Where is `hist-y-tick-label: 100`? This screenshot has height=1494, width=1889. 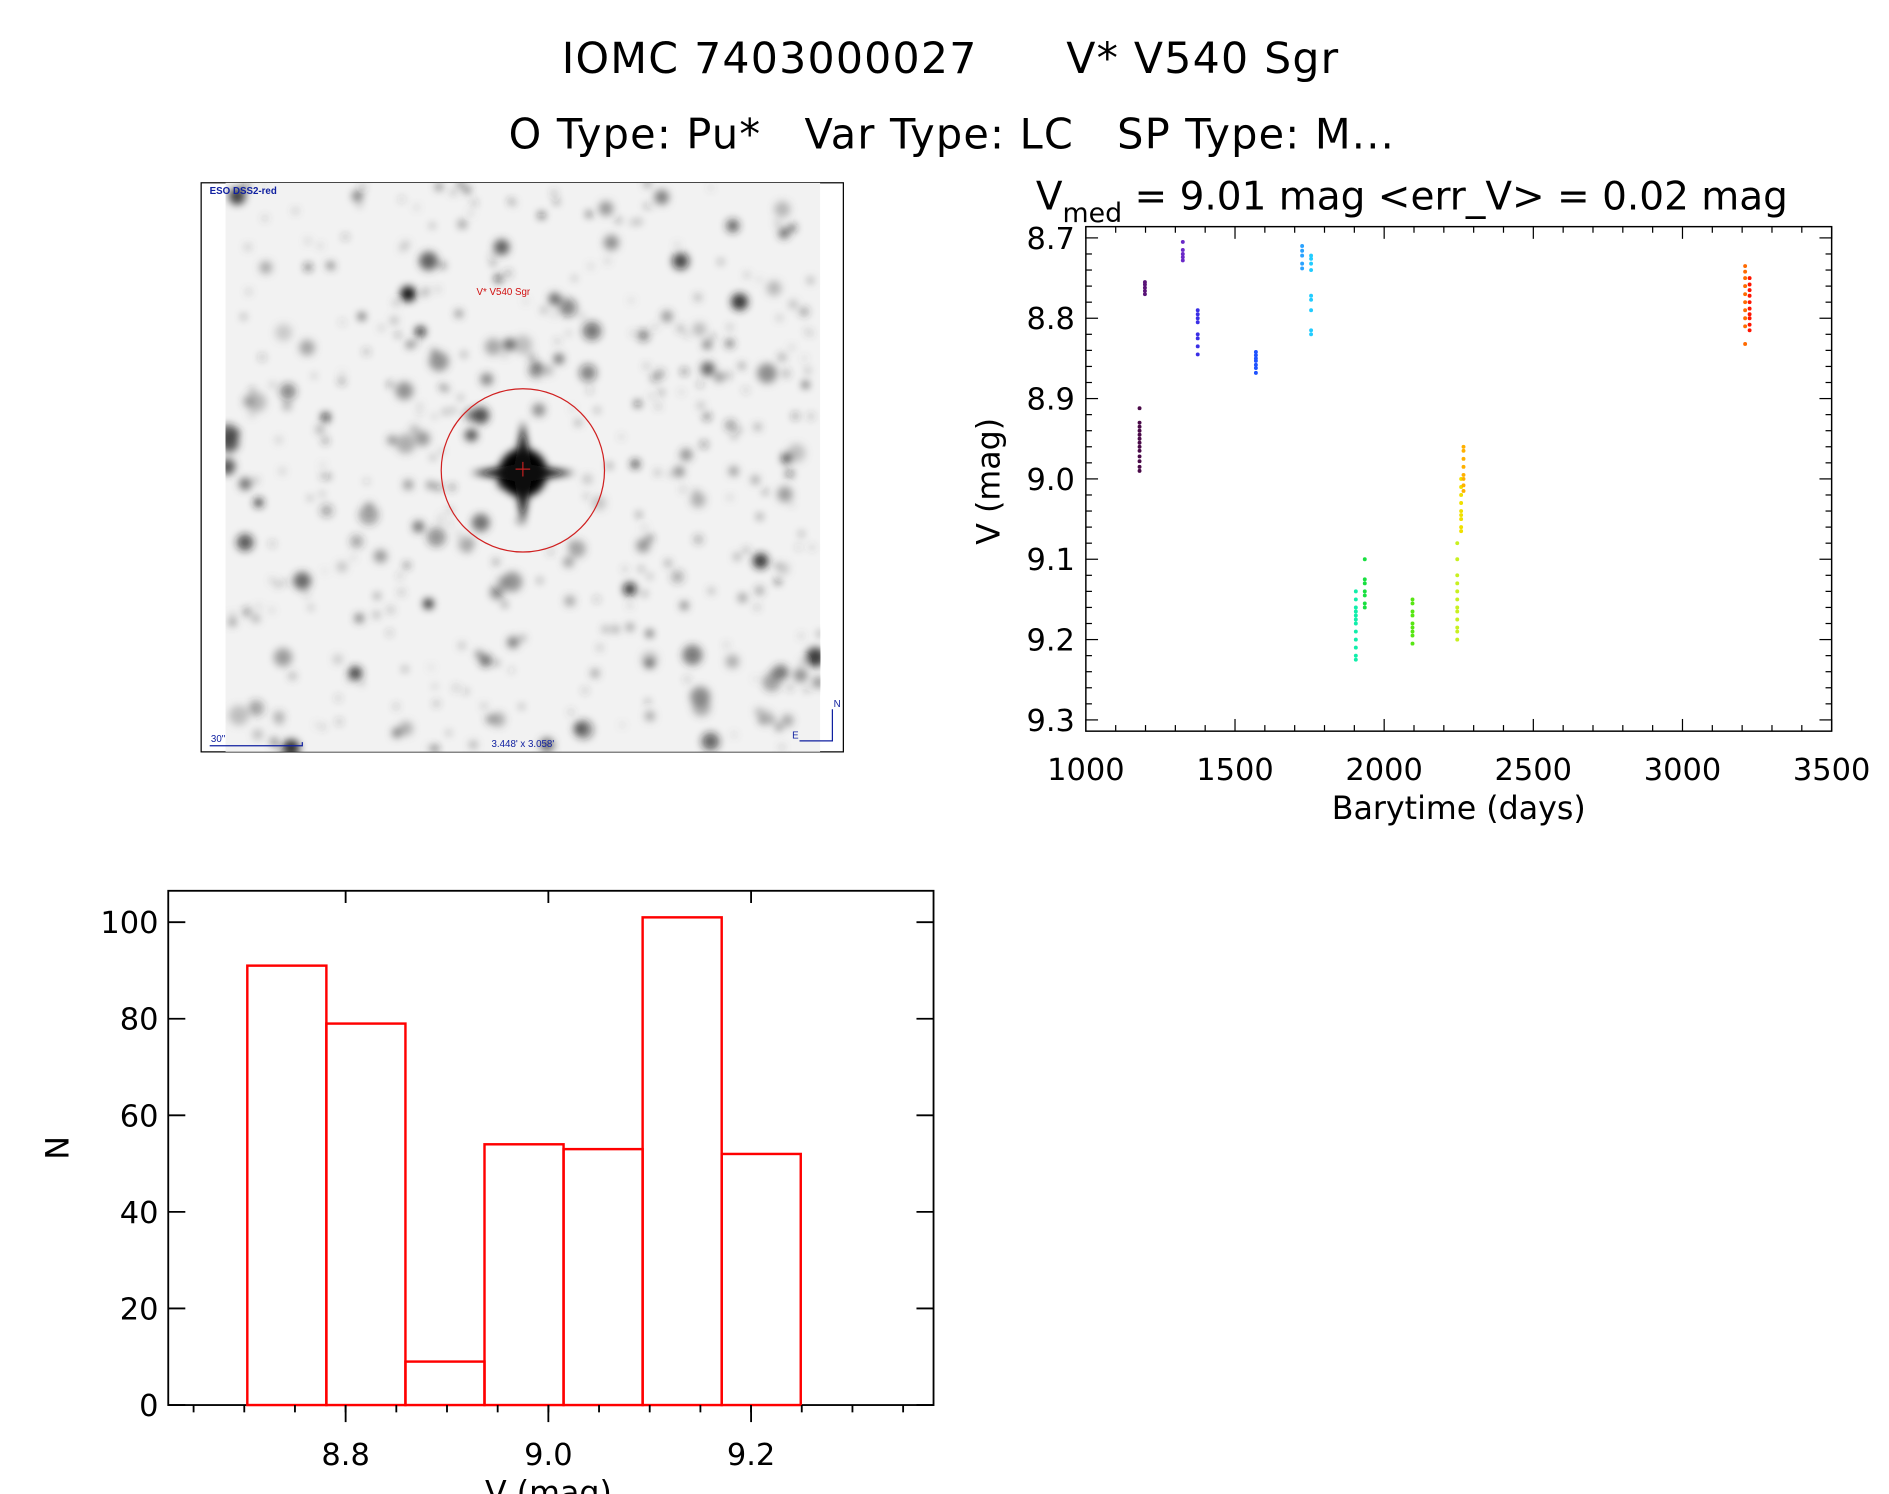
hist-y-tick-label: 100 is located at coordinates (129, 923).